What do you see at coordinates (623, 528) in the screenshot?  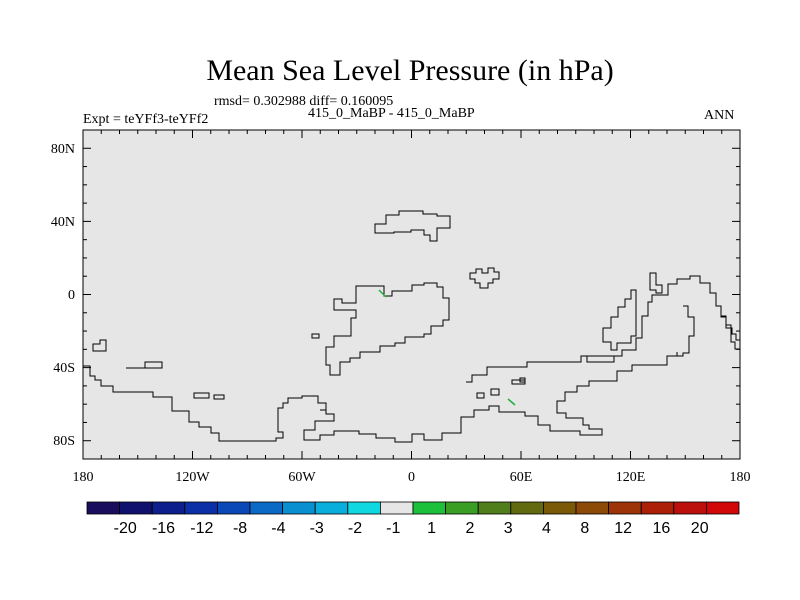 I see `colorbar-label: 12` at bounding box center [623, 528].